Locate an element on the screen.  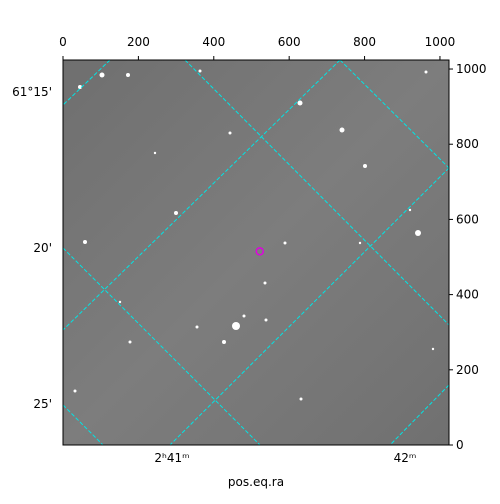
x-tick-label: 200 is located at coordinates (138, 42).